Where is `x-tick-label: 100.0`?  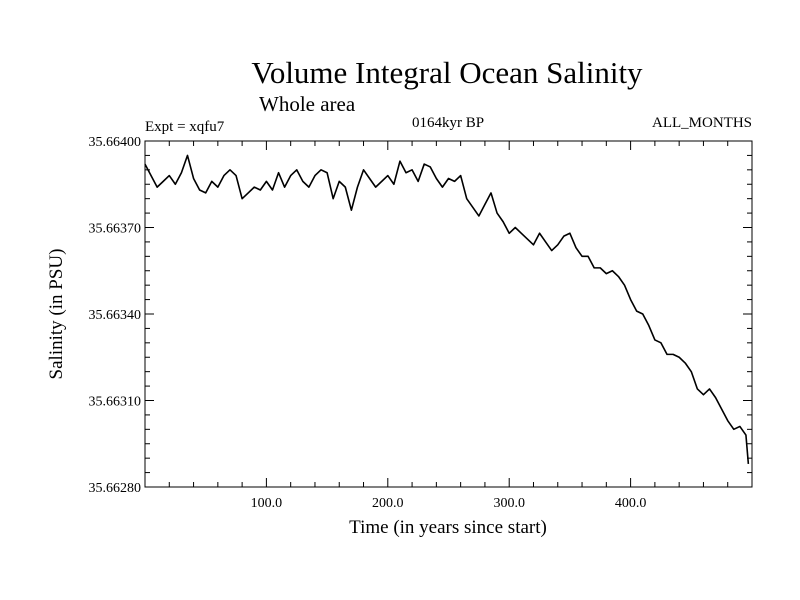 x-tick-label: 100.0 is located at coordinates (267, 503).